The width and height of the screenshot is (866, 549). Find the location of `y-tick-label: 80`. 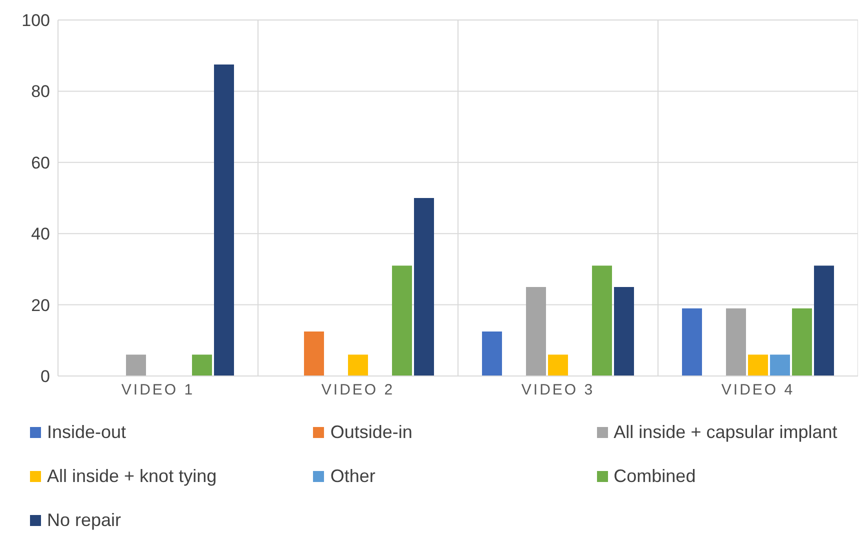

y-tick-label: 80 is located at coordinates (40, 92).